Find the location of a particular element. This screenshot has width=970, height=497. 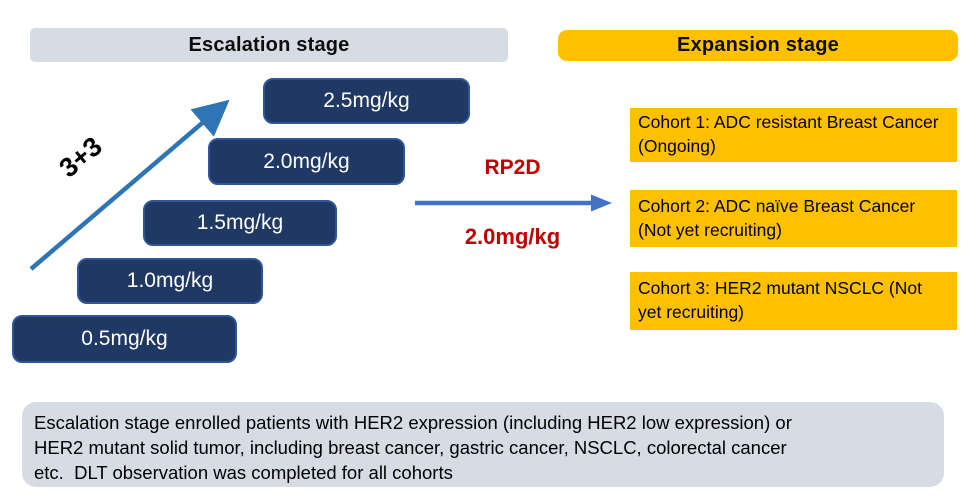

dose-box: 1.5mg/kg is located at coordinates (240, 223).